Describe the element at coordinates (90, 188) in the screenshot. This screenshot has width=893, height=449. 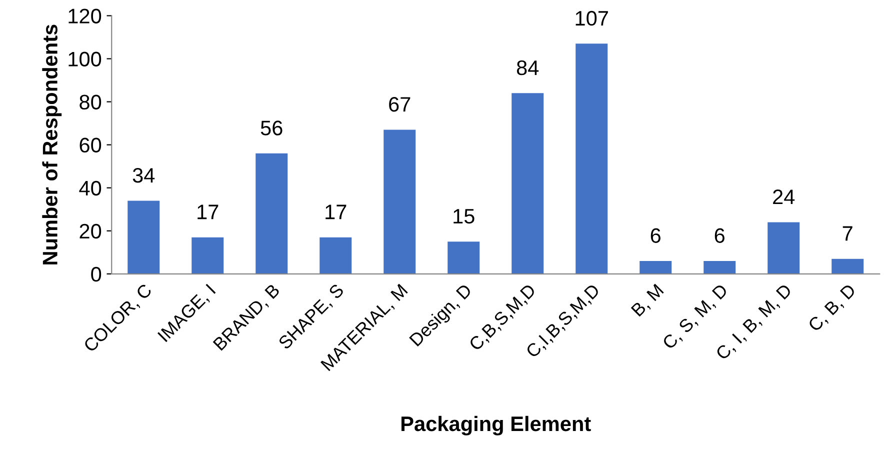
I see `y-tick-label: 40` at that location.